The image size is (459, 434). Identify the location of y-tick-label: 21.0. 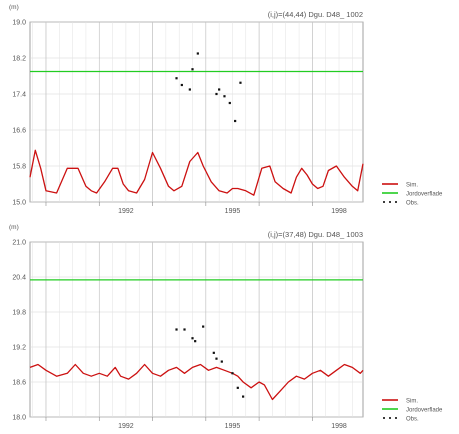
(19, 243).